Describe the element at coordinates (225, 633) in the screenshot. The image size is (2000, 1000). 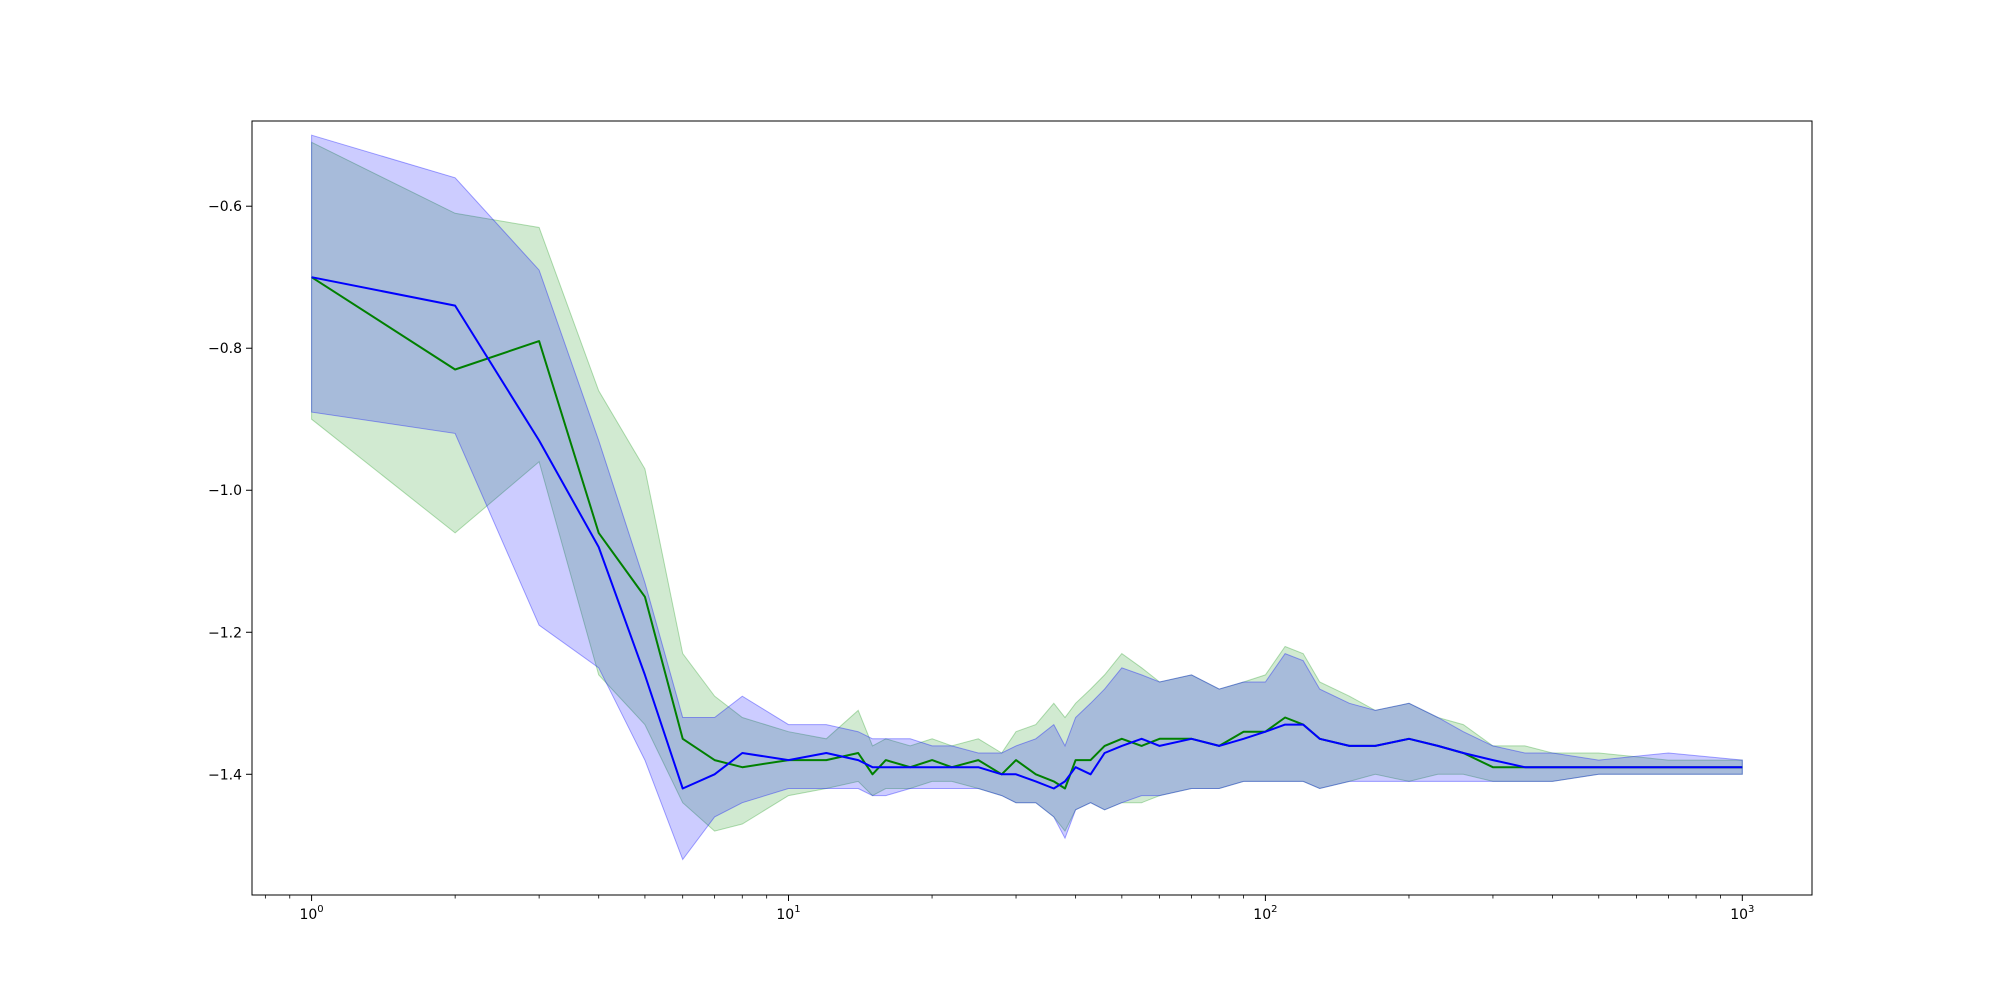
I see `y-tick-label: −1.2` at that location.